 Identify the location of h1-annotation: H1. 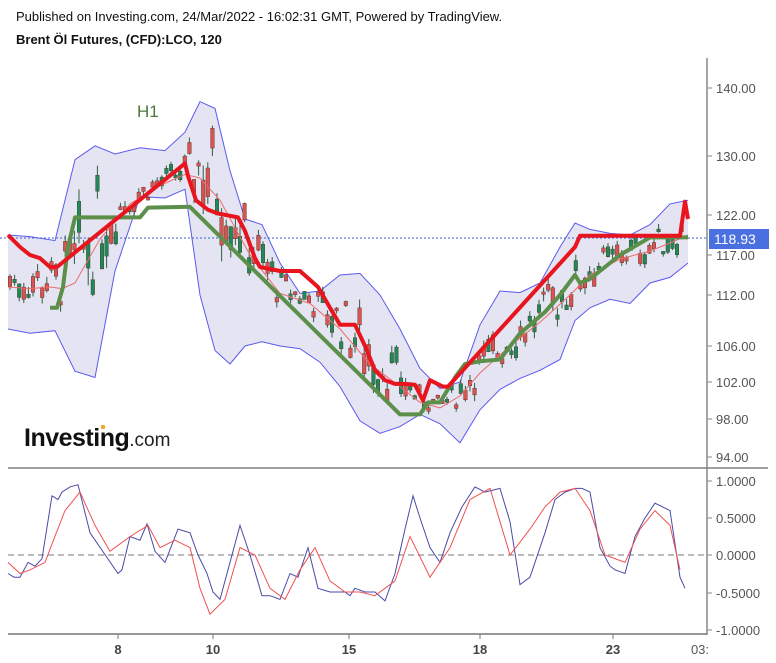
(148, 111).